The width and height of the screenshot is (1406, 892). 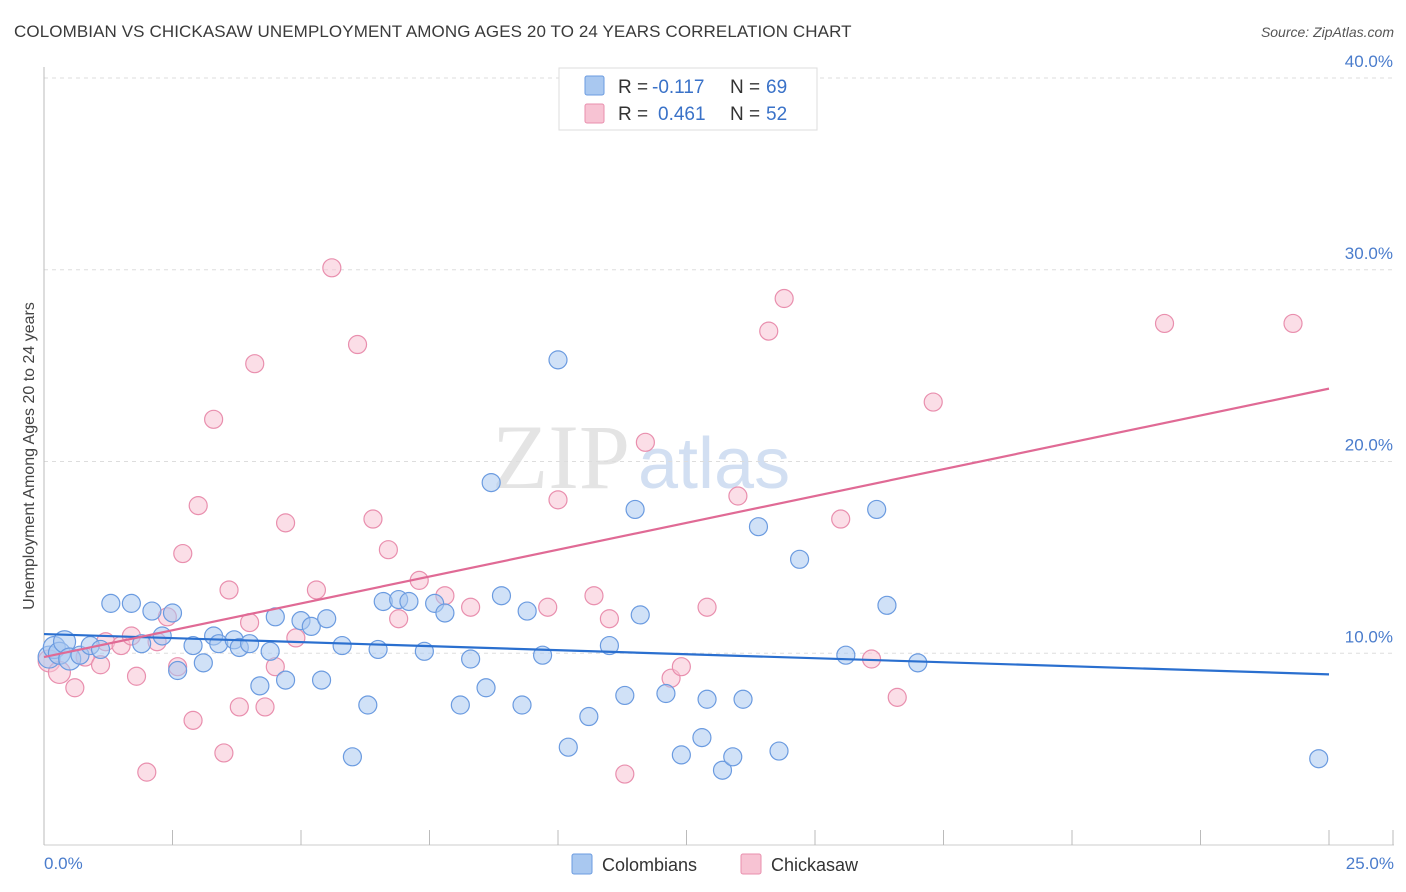 I want to click on bottom-legend-chickasaw: Chickasaw, so click(x=815, y=865).